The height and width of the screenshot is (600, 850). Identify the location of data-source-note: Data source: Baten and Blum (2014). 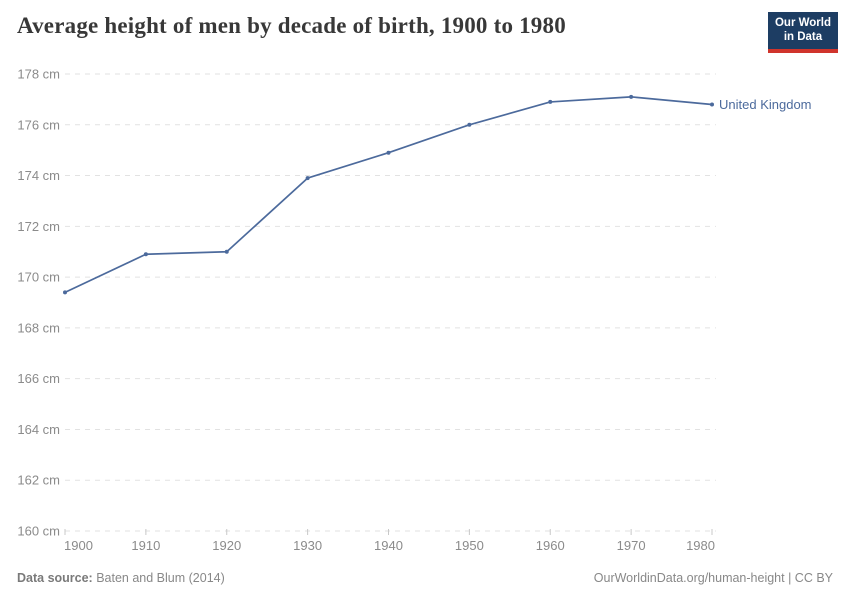
(121, 578).